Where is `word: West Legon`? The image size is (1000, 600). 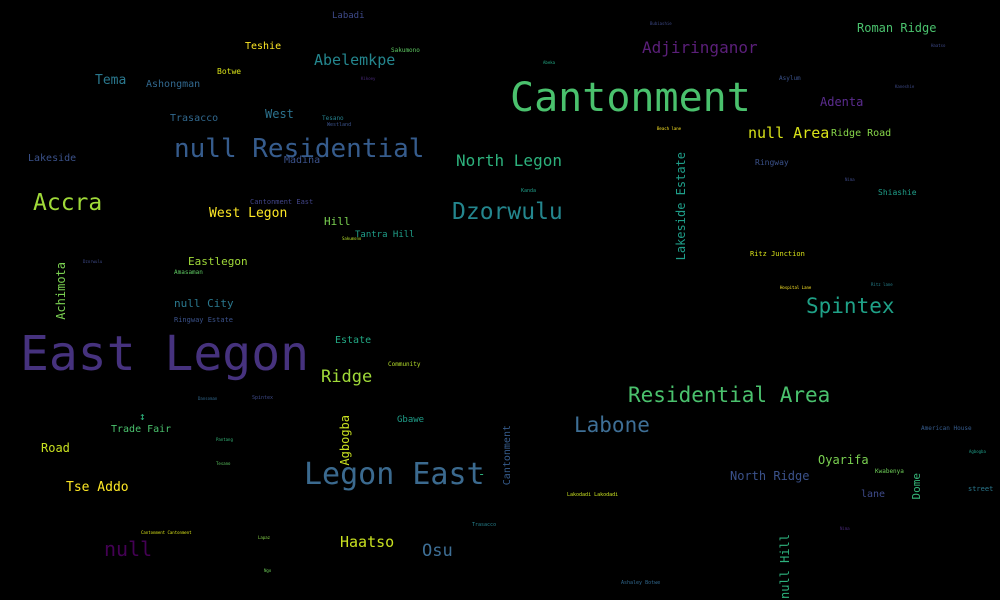 word: West Legon is located at coordinates (248, 213).